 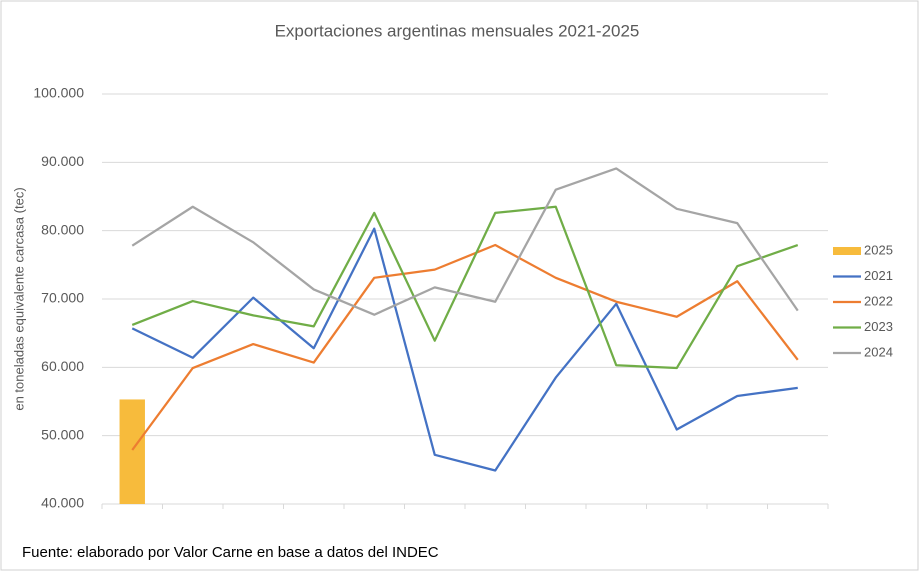 I want to click on y-tick-label: 90.000, so click(x=62, y=161).